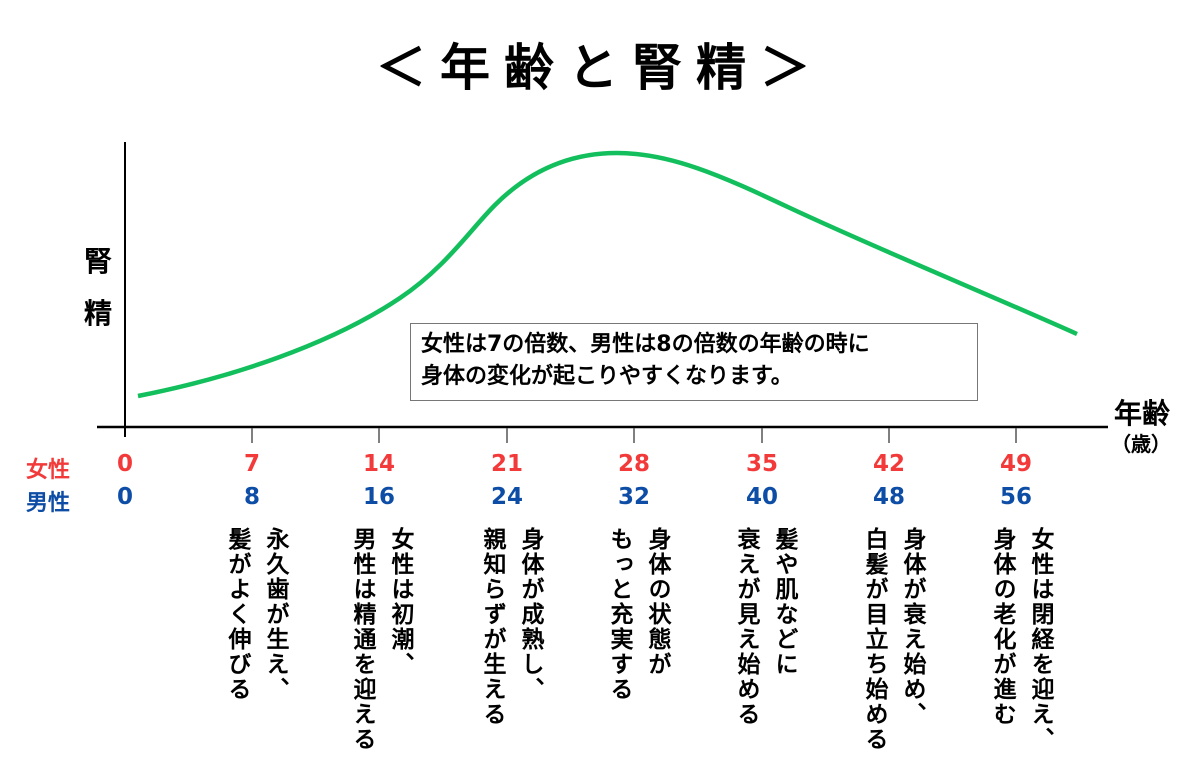 This screenshot has width=1200, height=780. I want to click on milestone-note: 身体が成熟し、 親知らずが生える, so click(511, 627).